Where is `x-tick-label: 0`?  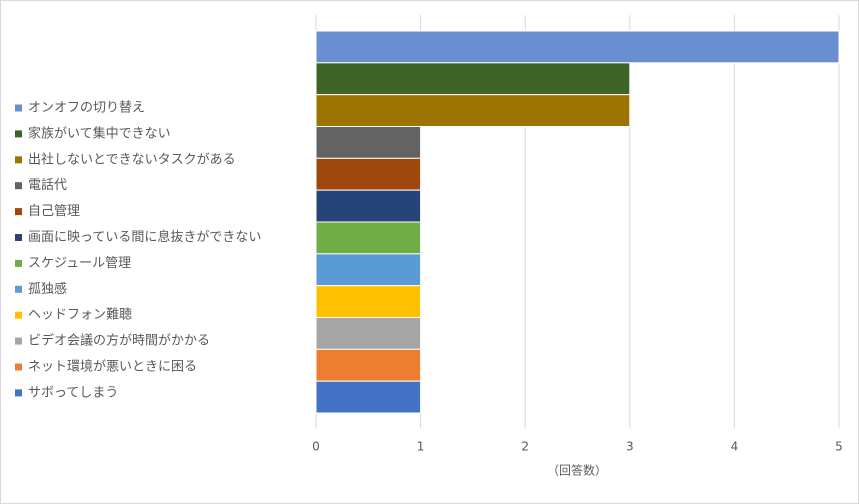
x-tick-label: 0 is located at coordinates (316, 447).